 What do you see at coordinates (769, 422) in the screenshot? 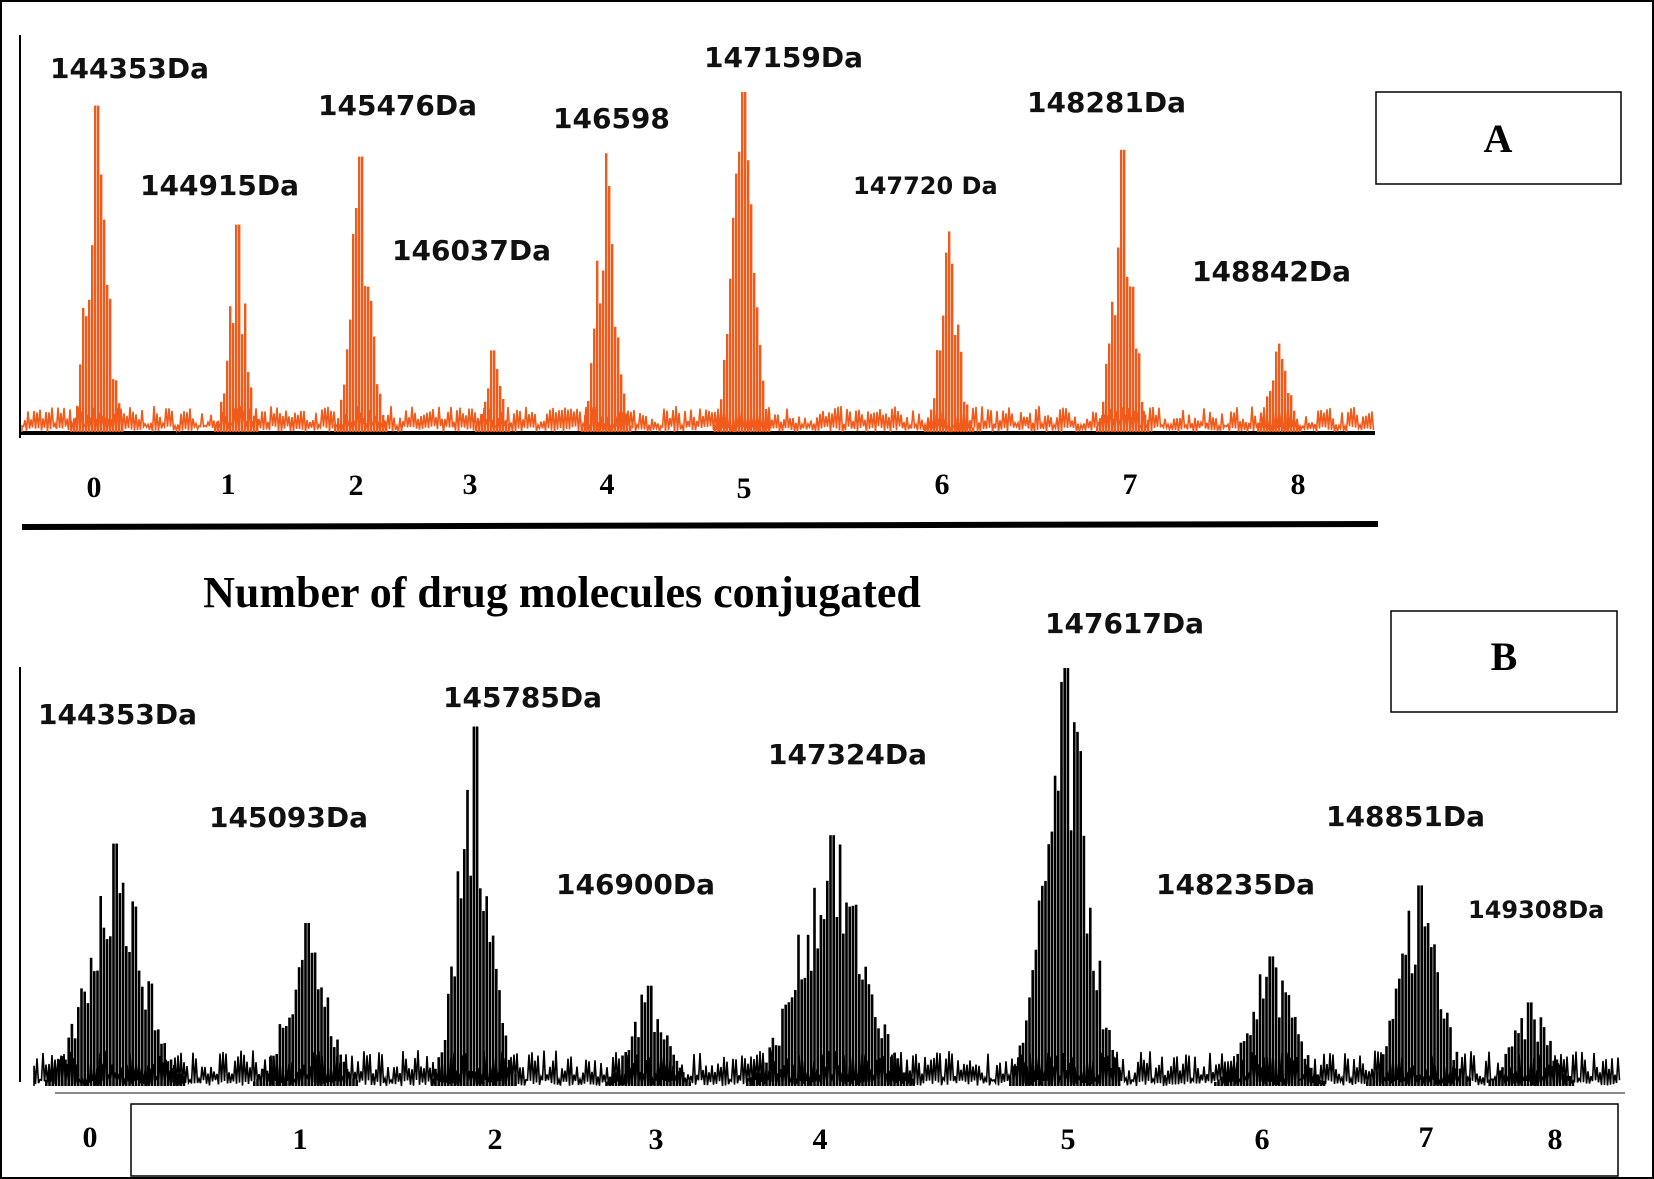
I see `panel-a-peak-5-line` at bounding box center [769, 422].